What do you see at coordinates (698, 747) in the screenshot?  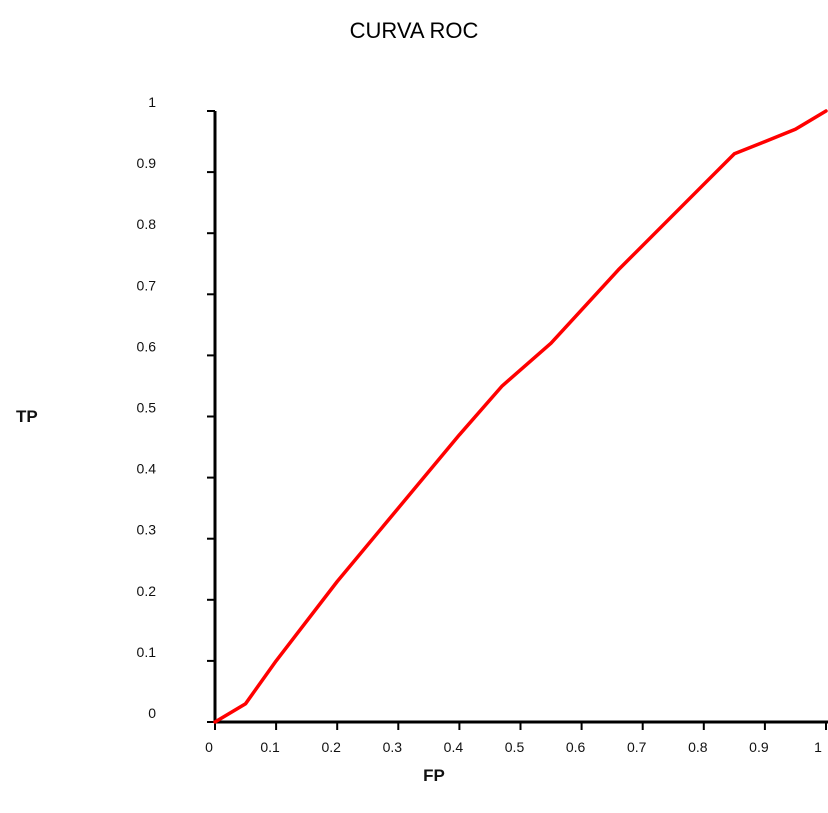 I see `x-tick-label: 0.8` at bounding box center [698, 747].